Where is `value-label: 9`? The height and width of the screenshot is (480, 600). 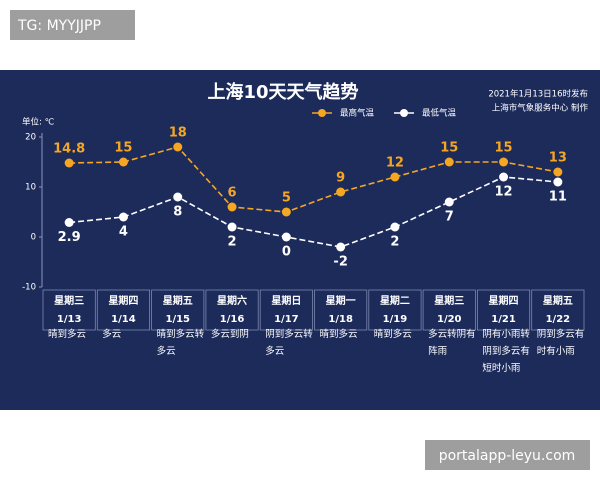
value-label: 9 is located at coordinates (340, 178).